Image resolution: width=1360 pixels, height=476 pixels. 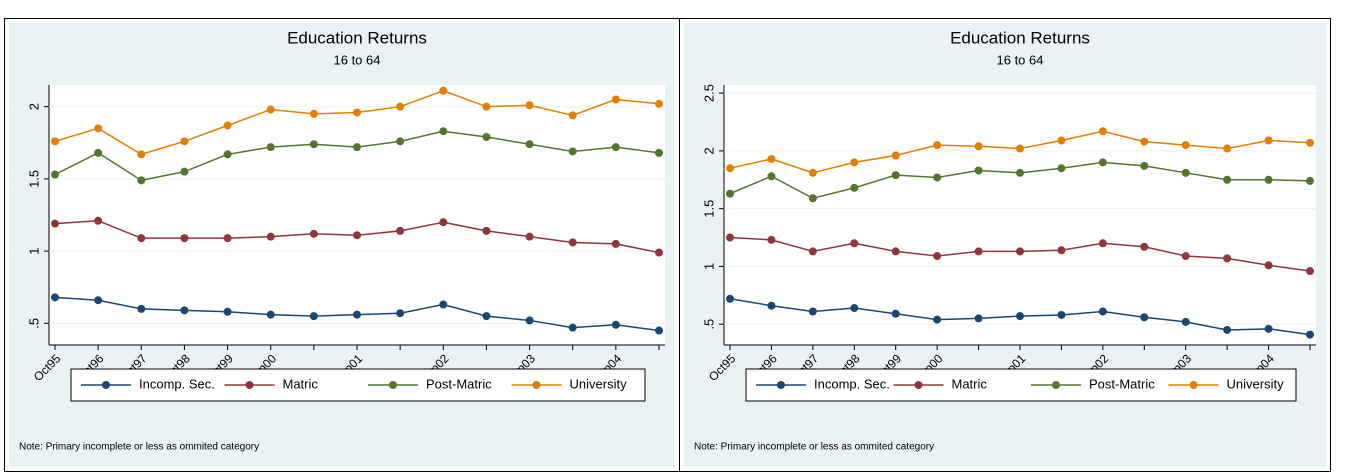 I want to click on chart-subtitle: 16 to 64, so click(x=357, y=59).